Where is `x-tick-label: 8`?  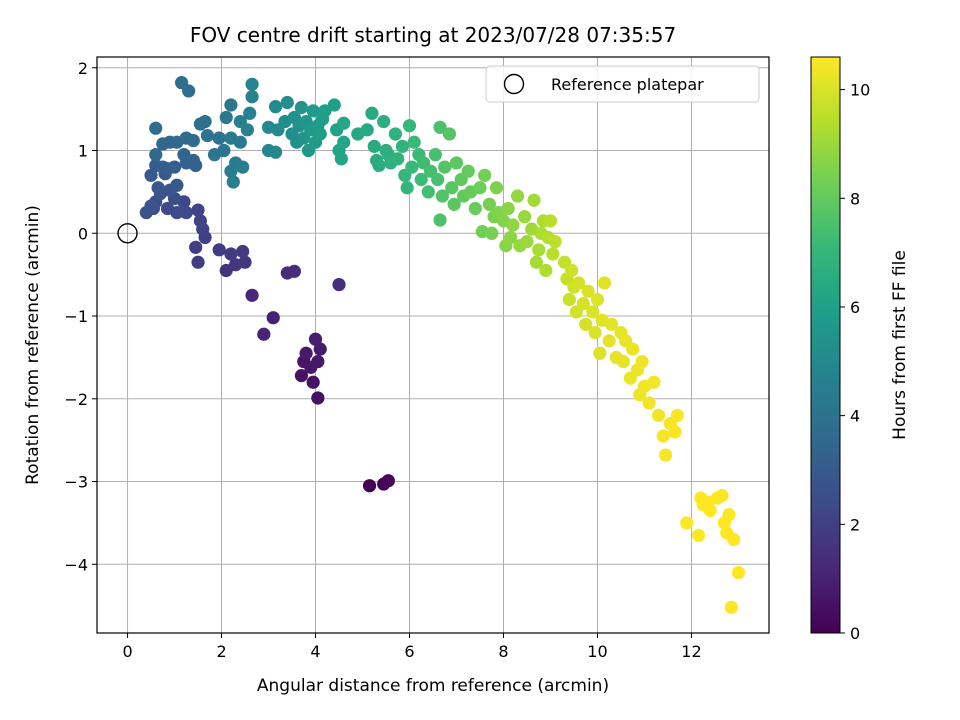
x-tick-label: 8 is located at coordinates (503, 651).